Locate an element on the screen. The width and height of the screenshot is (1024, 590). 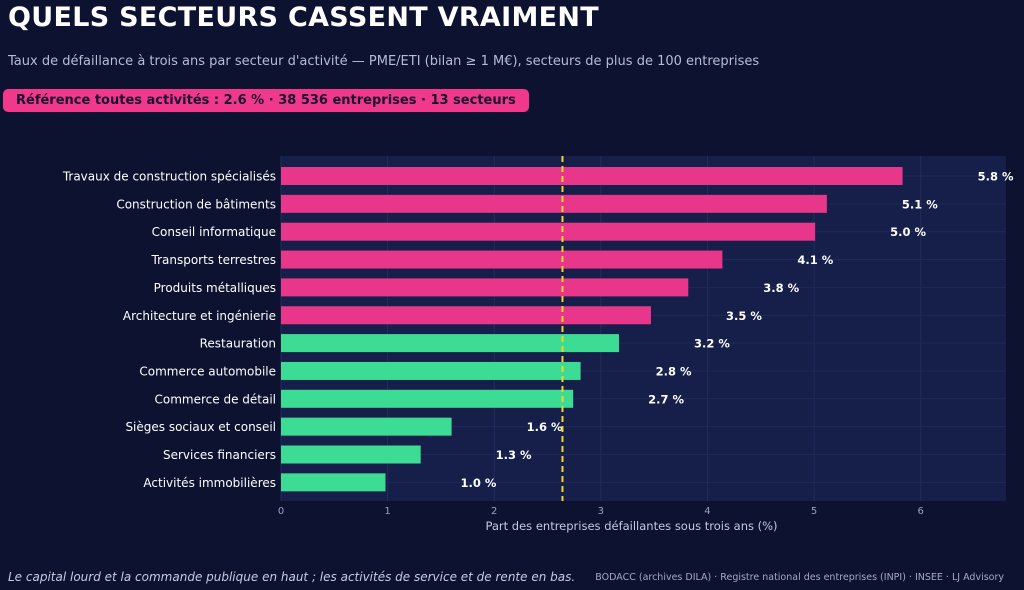
value-label: 2.7 % is located at coordinates (666, 399).